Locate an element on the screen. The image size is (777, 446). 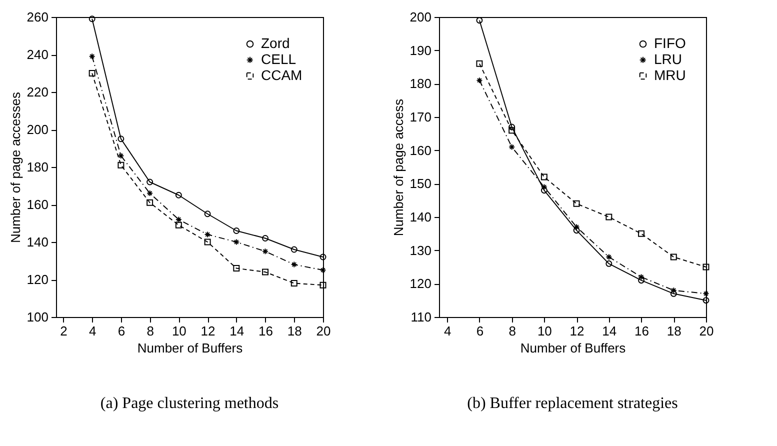
y-tick-label: 220 is located at coordinates (37, 92).